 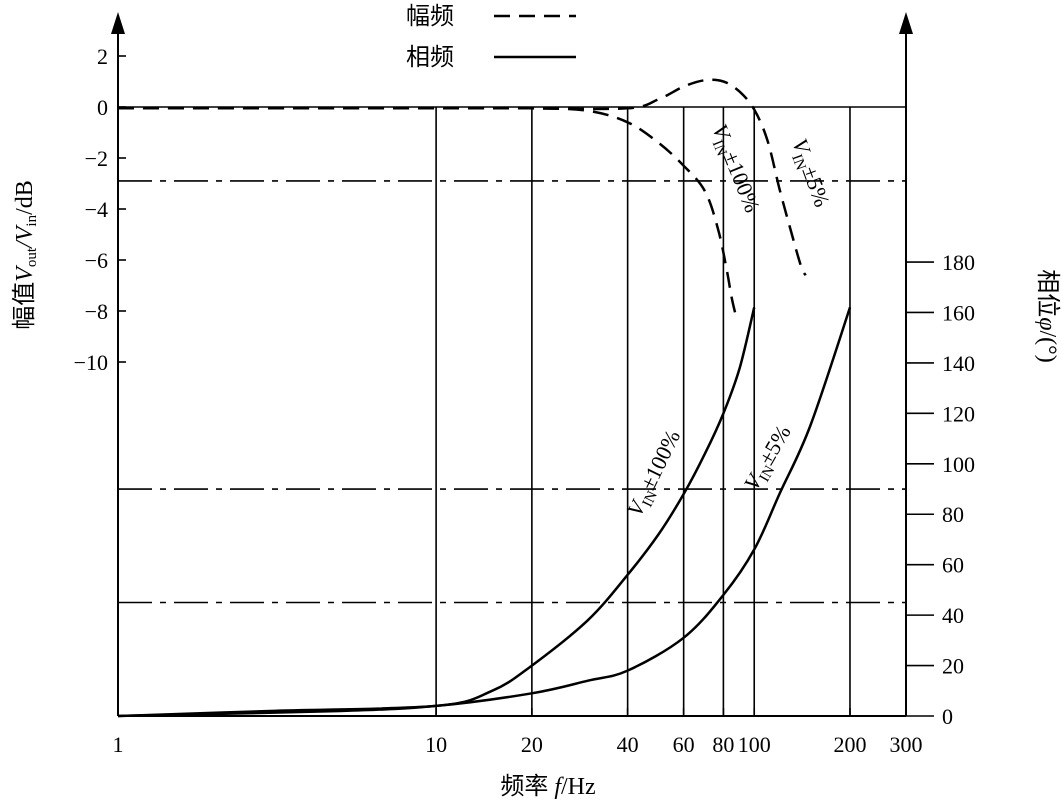 I want to click on legend-label-phase: 相频, so click(x=430, y=57).